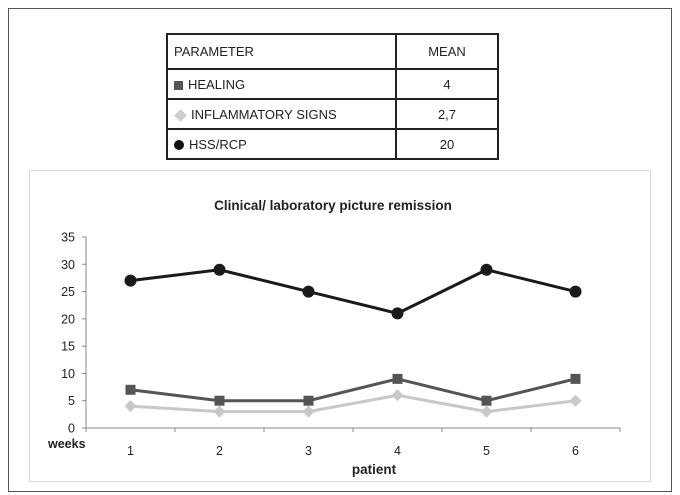  I want to click on x-tick-label: 1, so click(130, 451).